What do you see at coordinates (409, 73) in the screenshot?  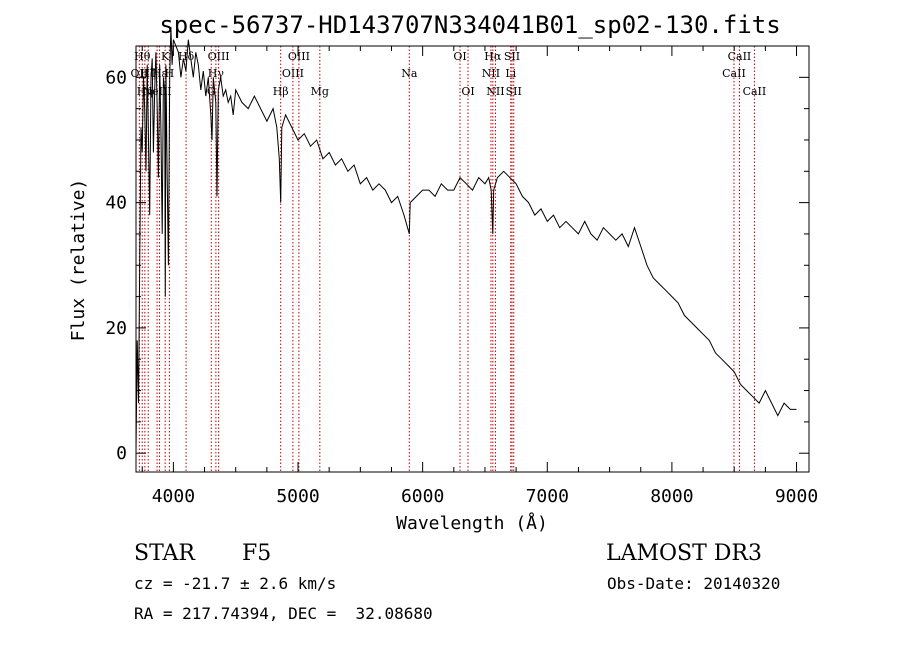 I see `marker-label: Na` at bounding box center [409, 73].